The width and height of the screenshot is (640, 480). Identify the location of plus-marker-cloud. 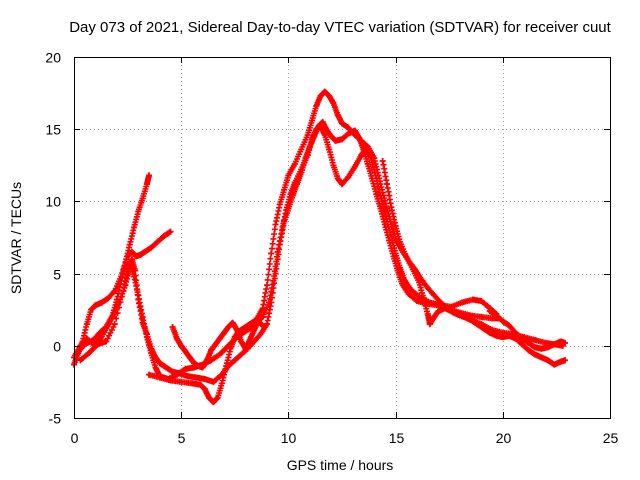
(473, 263).